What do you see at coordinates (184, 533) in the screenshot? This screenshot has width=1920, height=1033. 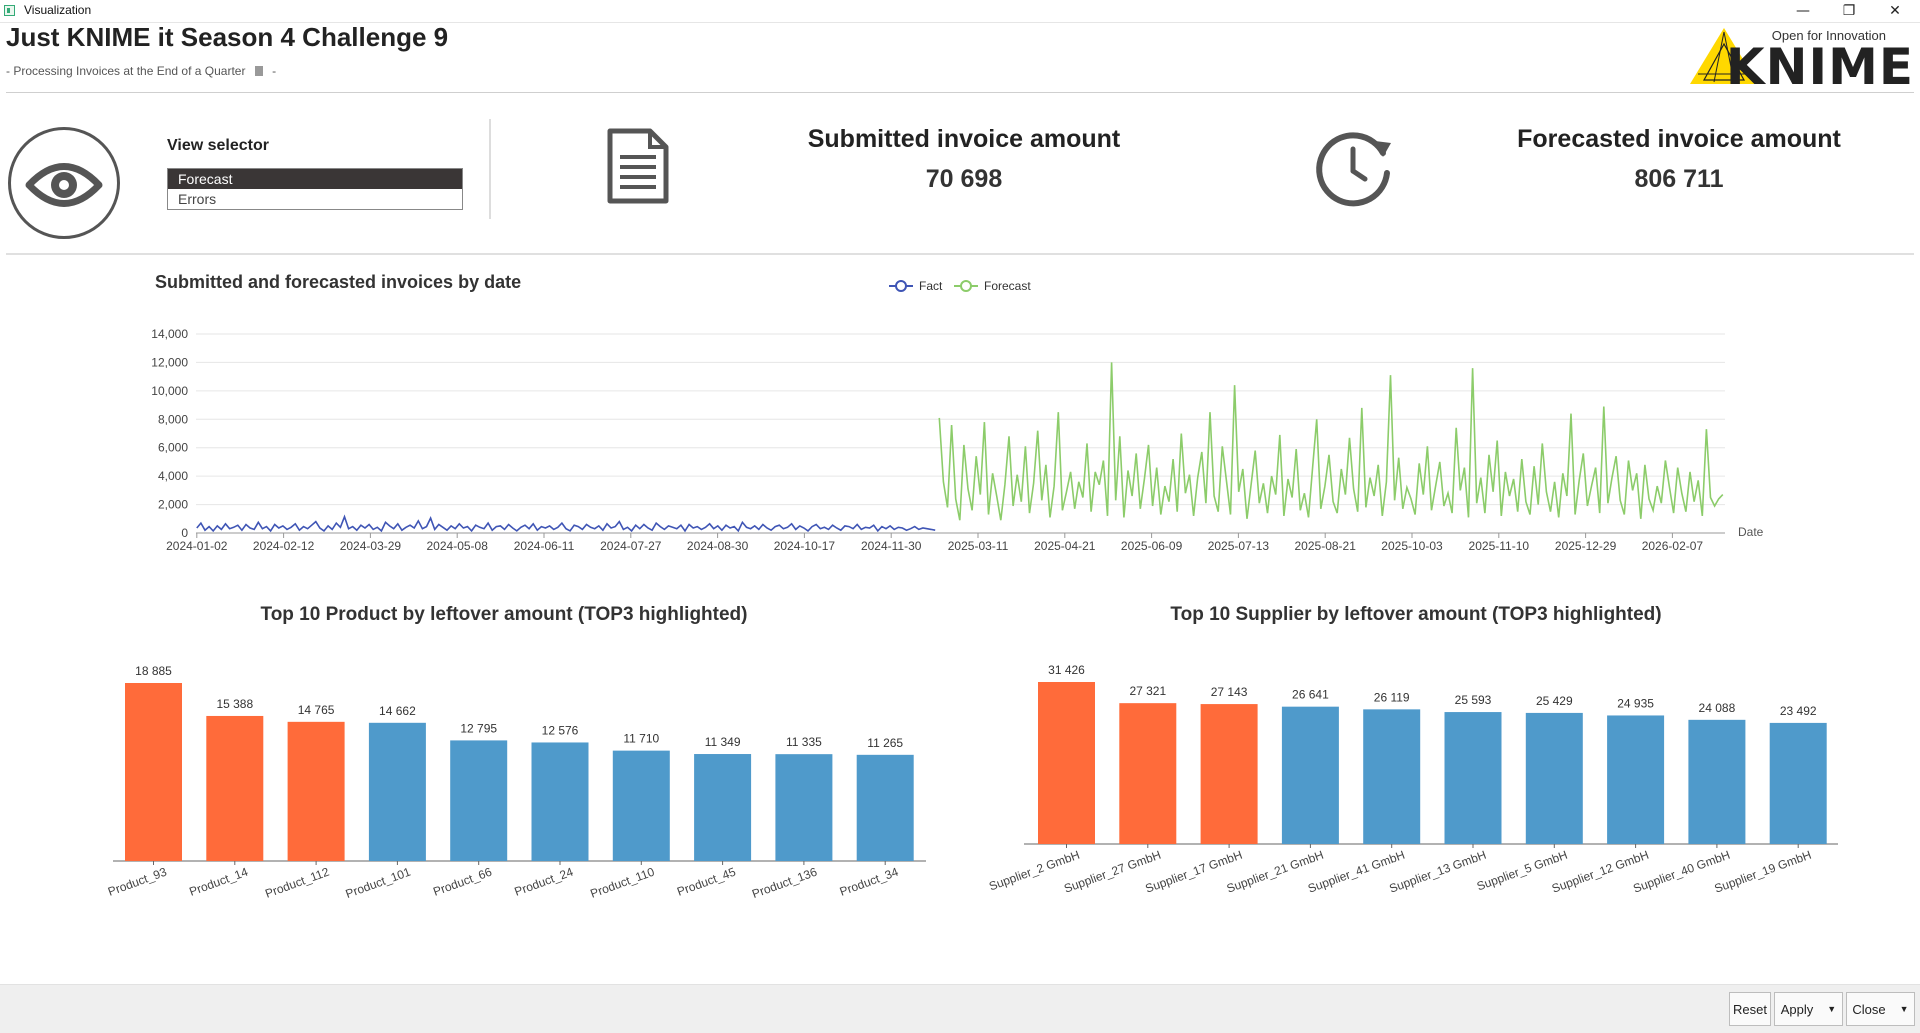 I see `y-tick-label: 0` at bounding box center [184, 533].